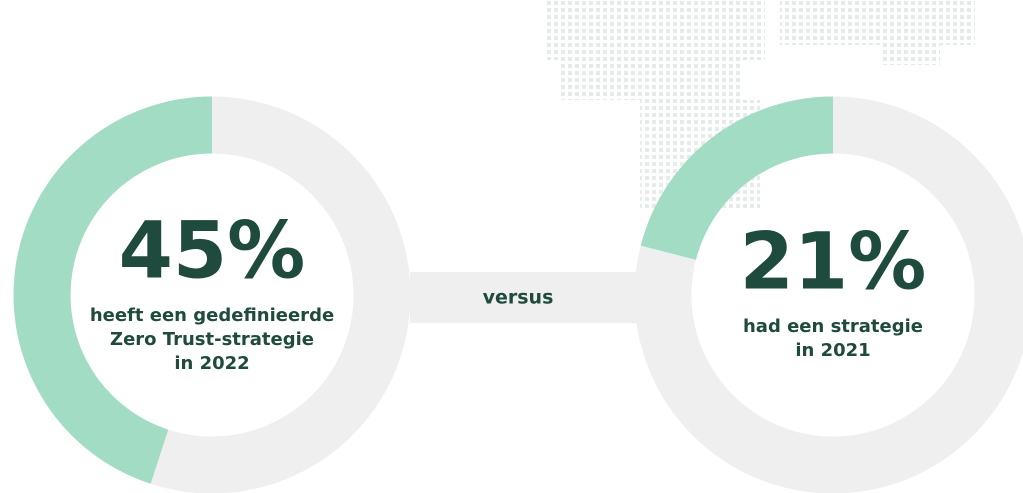  I want to click on value-label: 21%, so click(833, 262).